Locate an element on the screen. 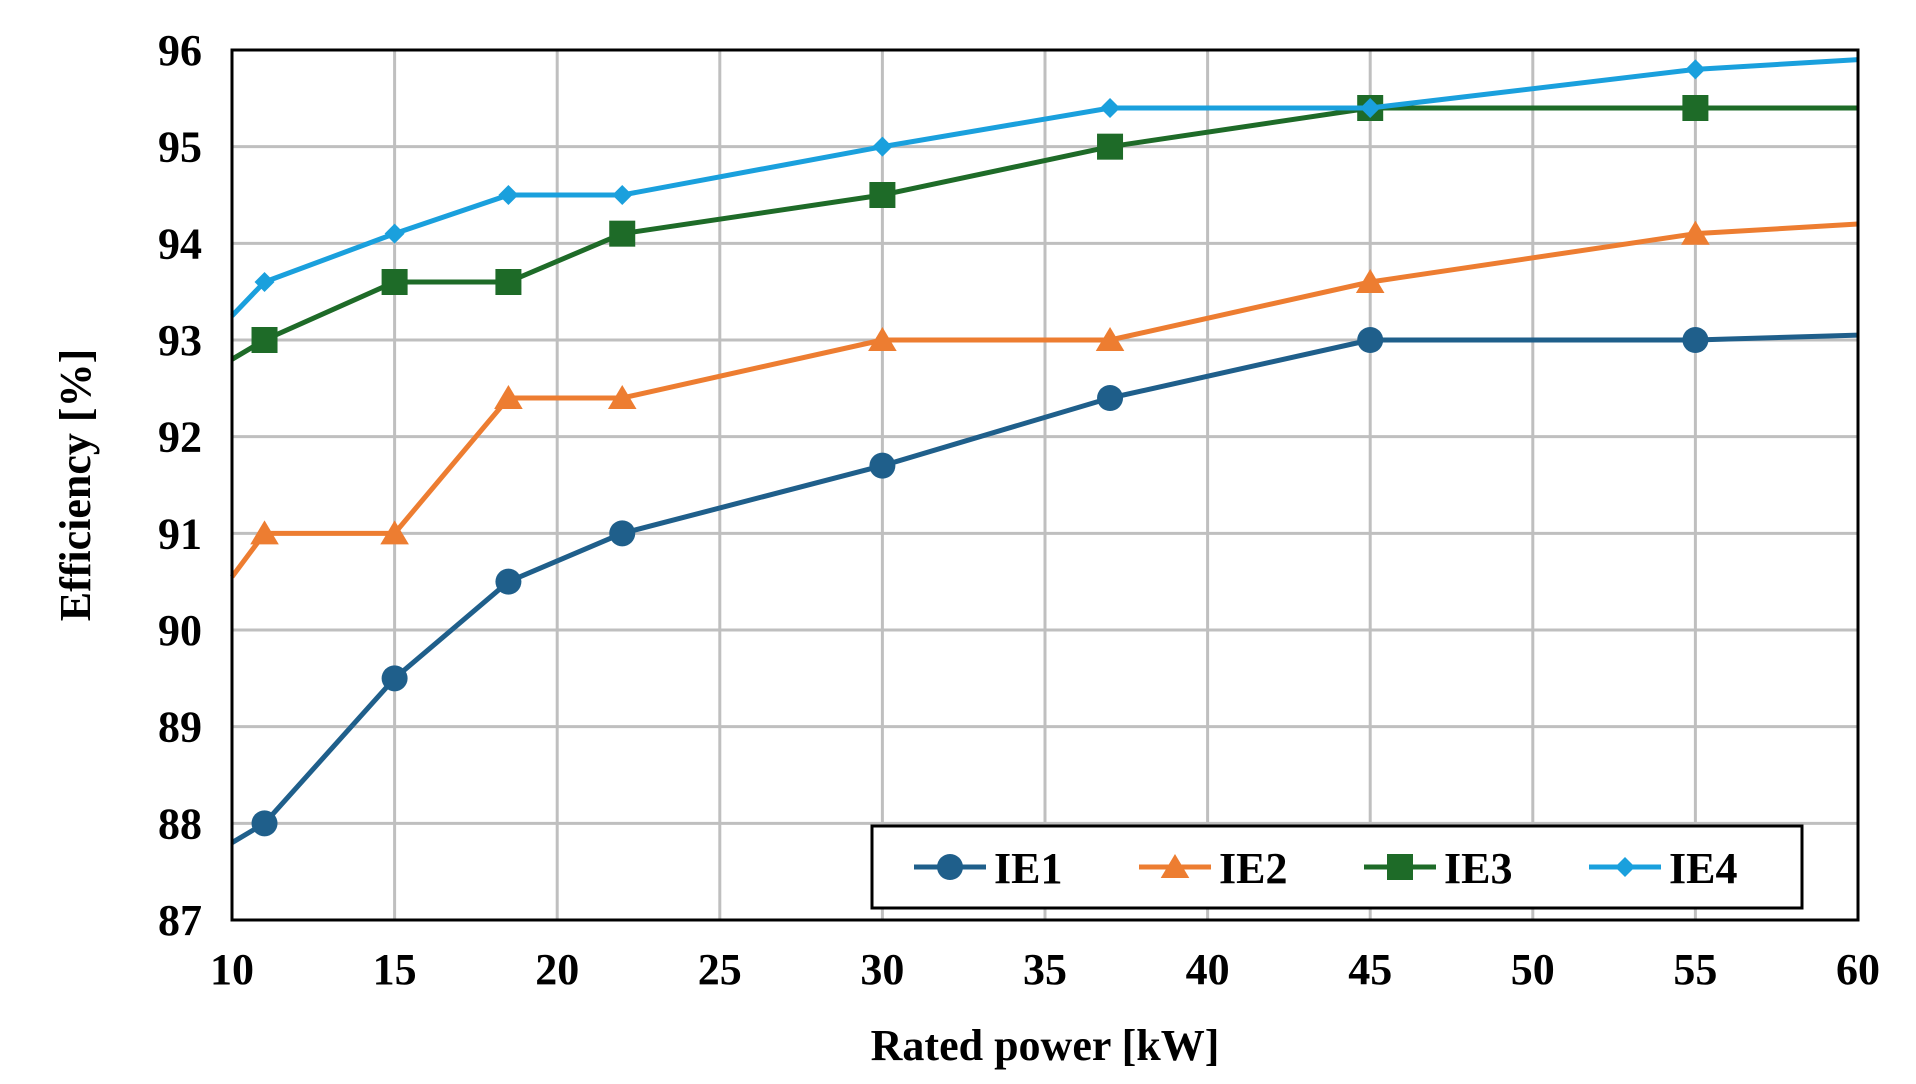 This screenshot has height=1084, width=1916. x-tick-label: 35 is located at coordinates (1045, 969).